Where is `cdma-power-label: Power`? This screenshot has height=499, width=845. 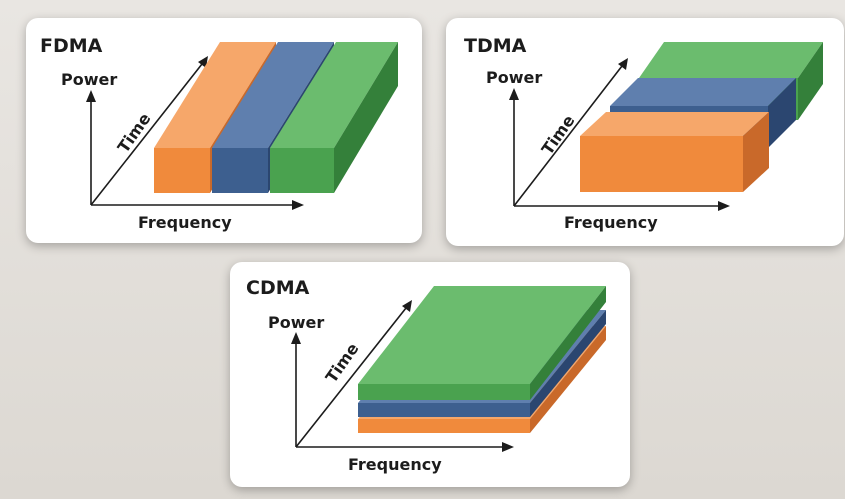 cdma-power-label: Power is located at coordinates (296, 322).